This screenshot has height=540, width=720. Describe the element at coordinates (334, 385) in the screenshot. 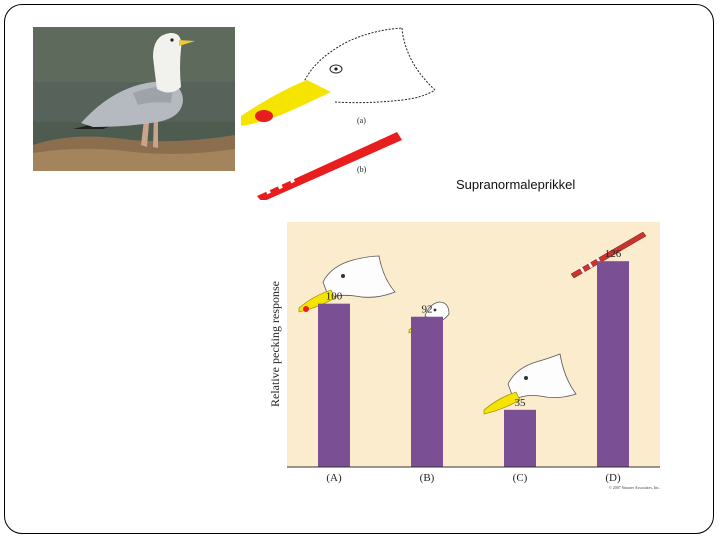

I see `bar-a` at that location.